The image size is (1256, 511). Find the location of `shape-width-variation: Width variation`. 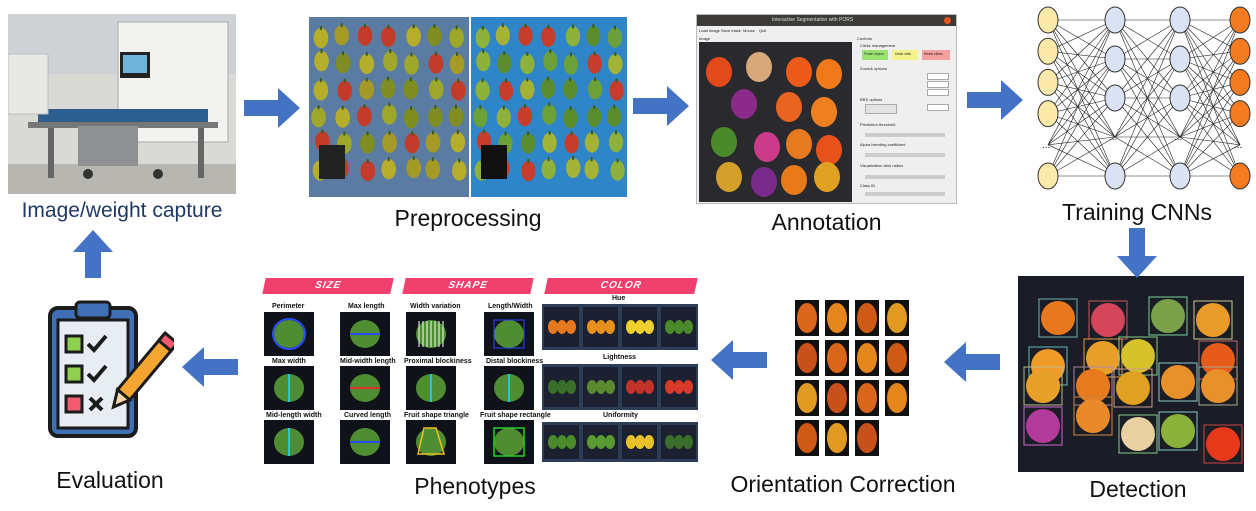

shape-width-variation: Width variation is located at coordinates (435, 306).